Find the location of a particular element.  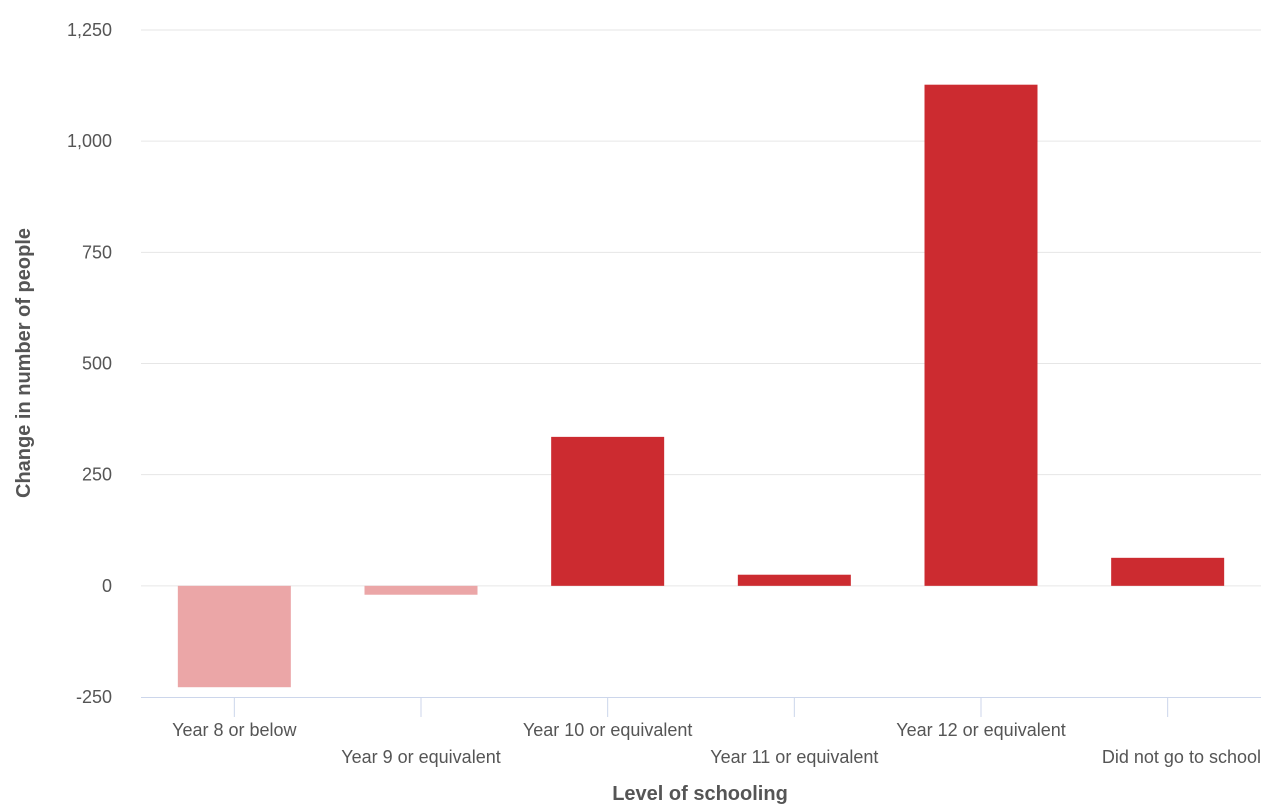

y-tick-label: 1,000 is located at coordinates (89, 141).